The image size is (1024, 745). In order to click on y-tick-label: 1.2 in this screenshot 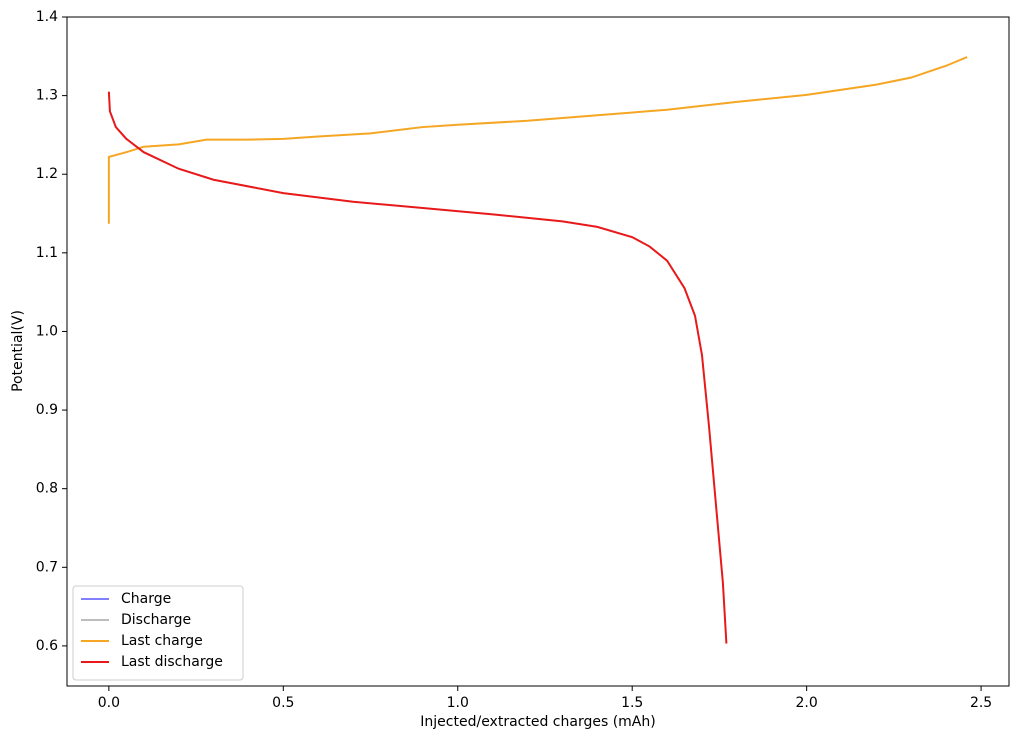, I will do `click(47, 174)`.